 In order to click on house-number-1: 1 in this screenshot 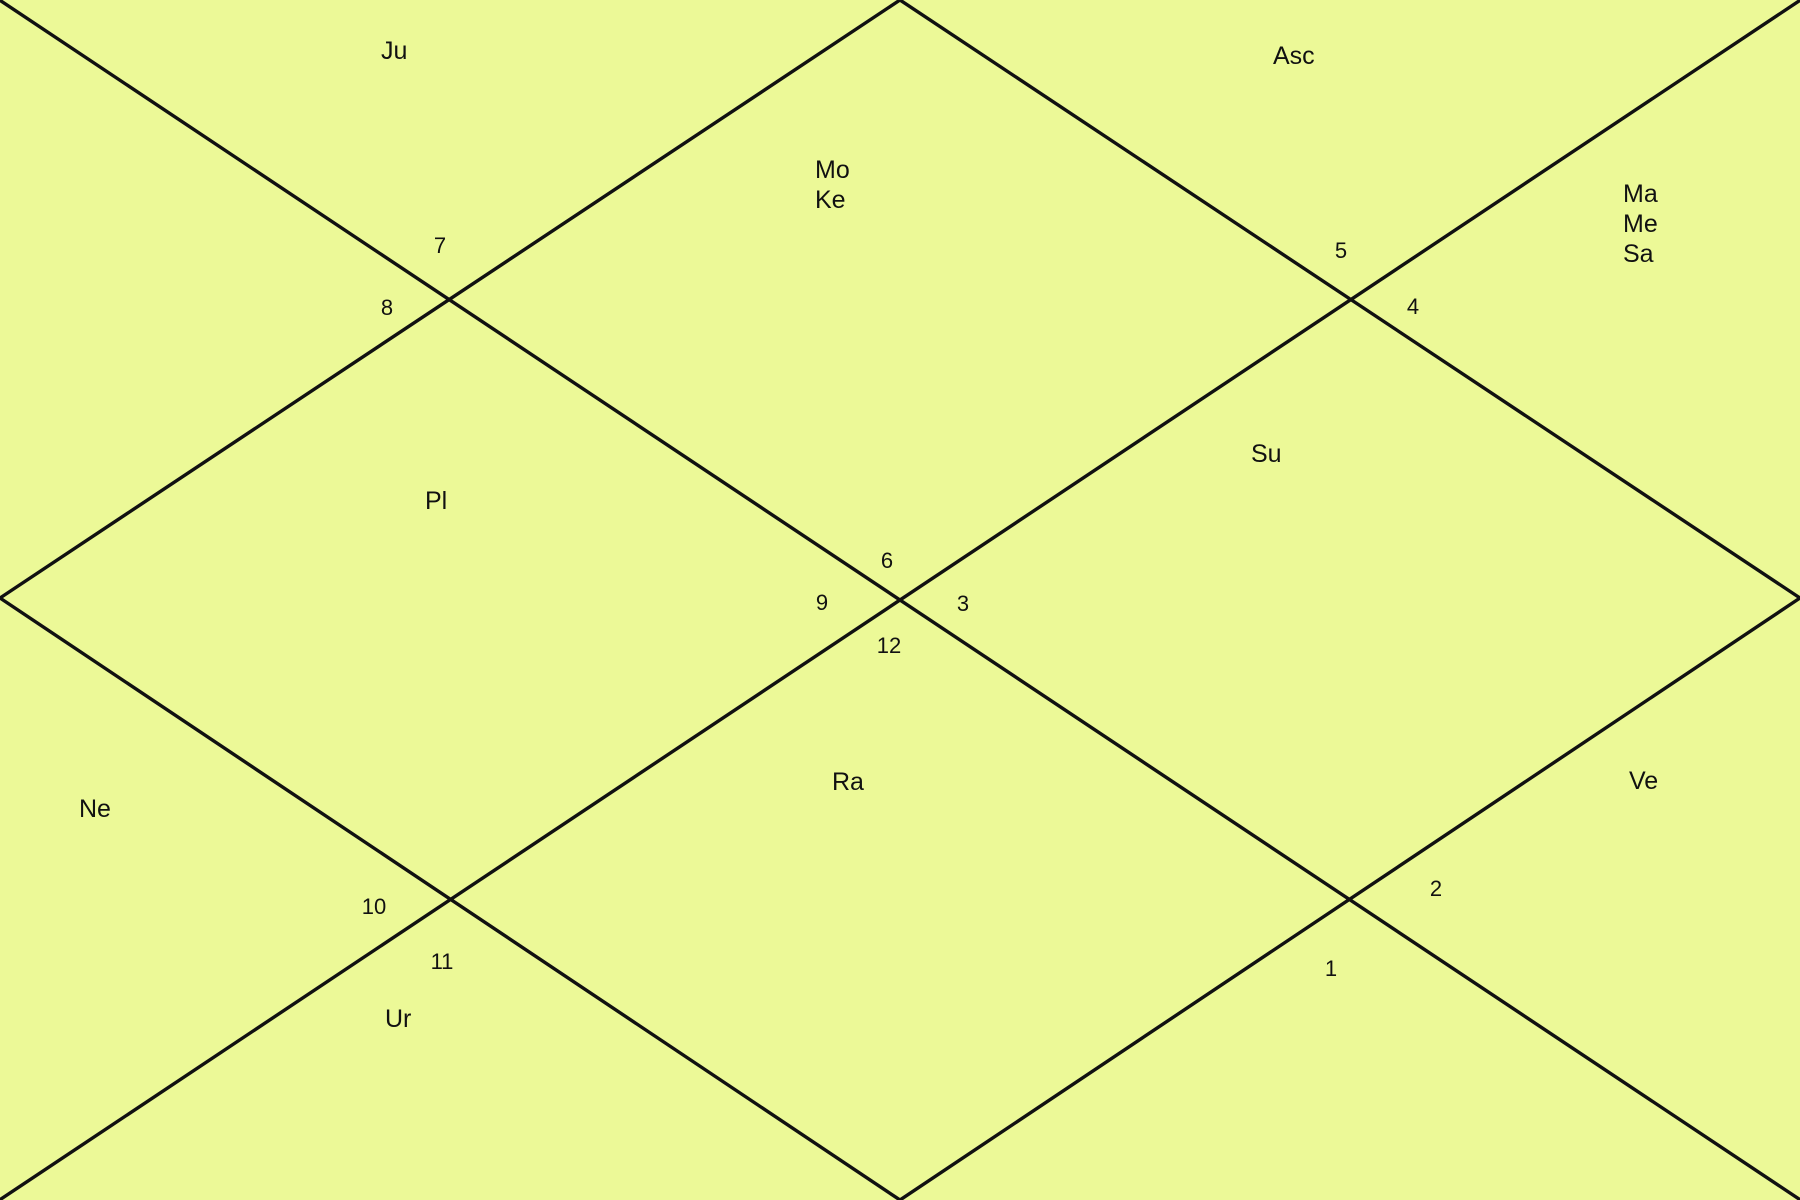, I will do `click(1331, 968)`.